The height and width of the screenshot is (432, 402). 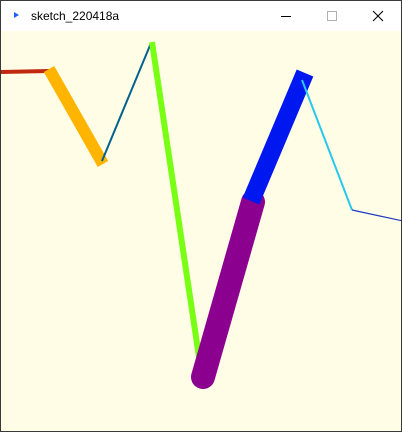 I want to click on blue-segment, so click(x=278, y=137).